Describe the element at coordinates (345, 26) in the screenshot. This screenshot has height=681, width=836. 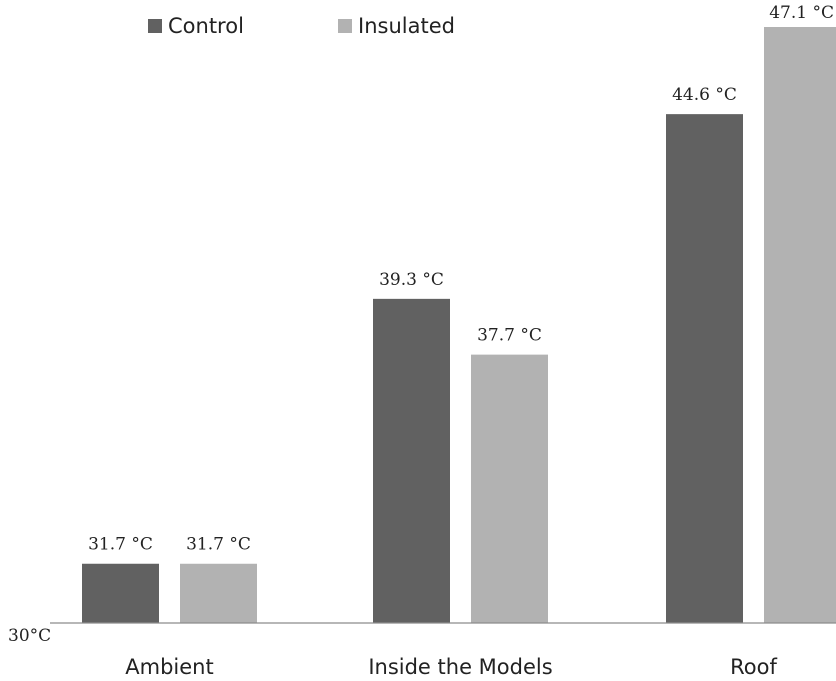
I see `legend-swatch-insulated` at that location.